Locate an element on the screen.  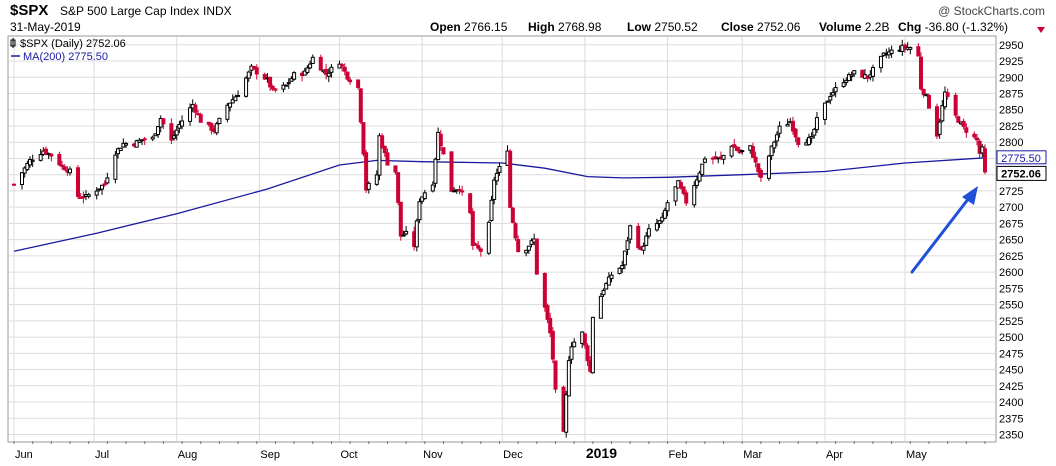
y-tick-label: 2625 is located at coordinates (1011, 257).